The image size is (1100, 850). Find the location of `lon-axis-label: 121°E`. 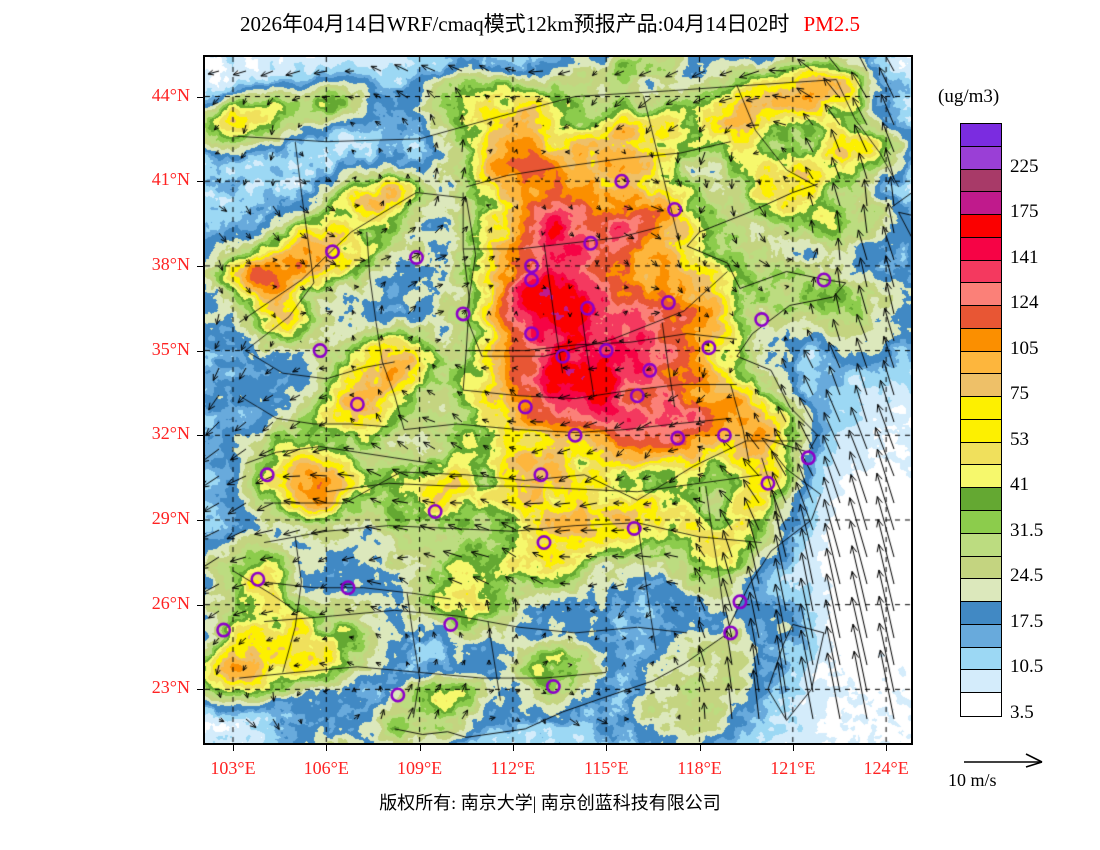

lon-axis-label: 121°E is located at coordinates (793, 768).